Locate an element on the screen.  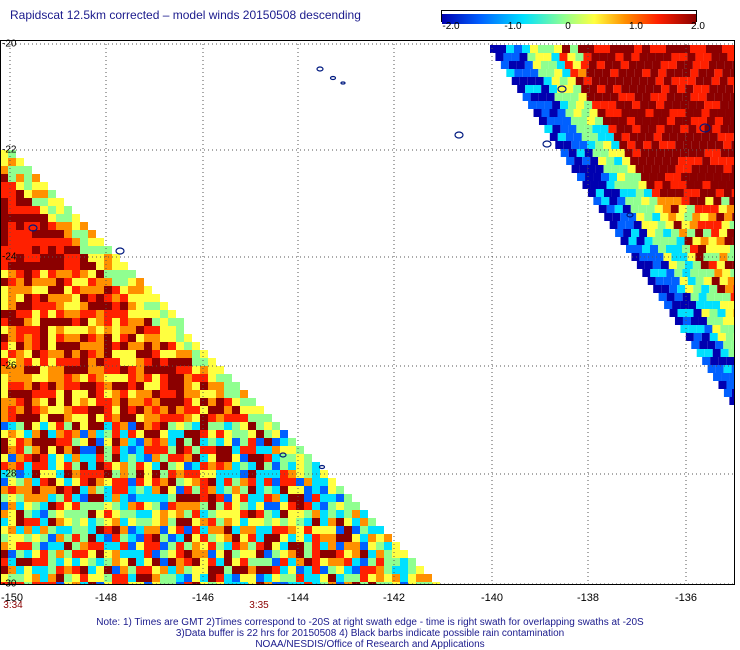
lat-label: -30 is located at coordinates (9, 584).